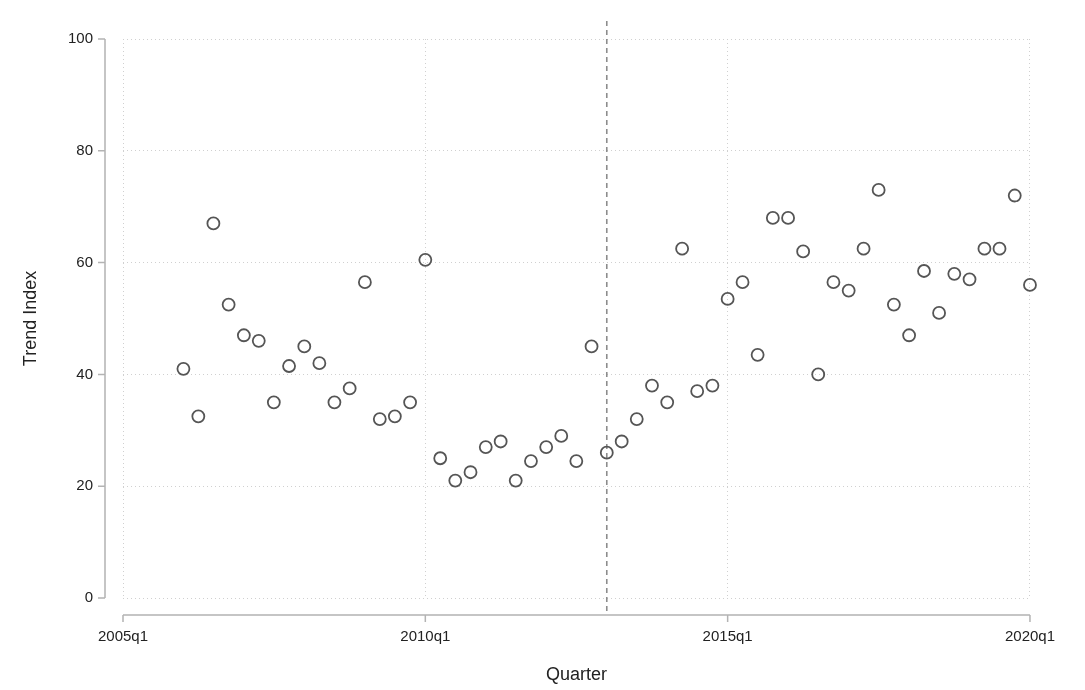 The height and width of the screenshot is (690, 1085). I want to click on y-axis-title: Trend Index, so click(29, 318).